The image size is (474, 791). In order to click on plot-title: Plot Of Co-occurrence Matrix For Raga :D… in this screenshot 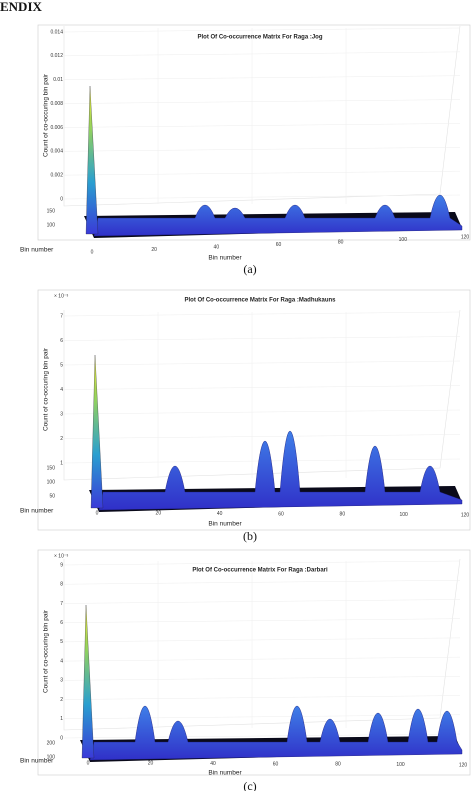, I will do `click(260, 571)`.